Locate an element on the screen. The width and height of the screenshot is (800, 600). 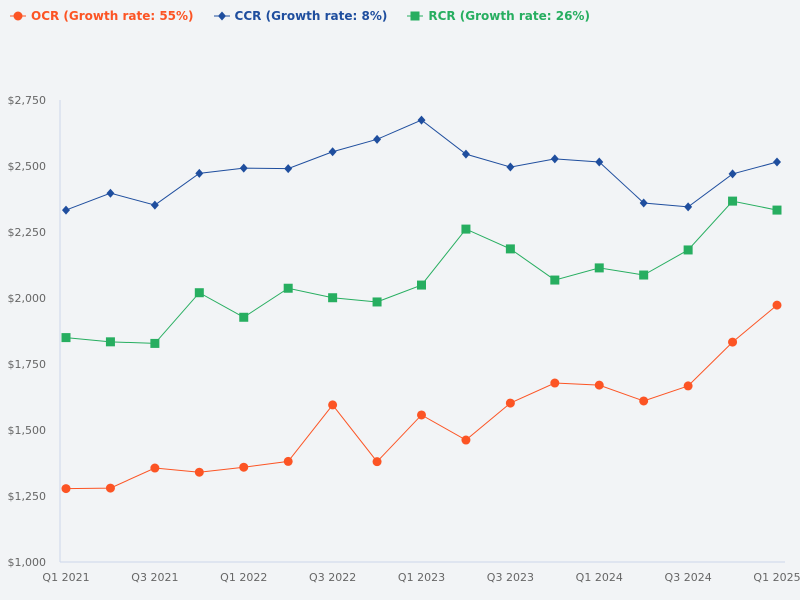
legend-diamond-icon is located at coordinates (221, 16).